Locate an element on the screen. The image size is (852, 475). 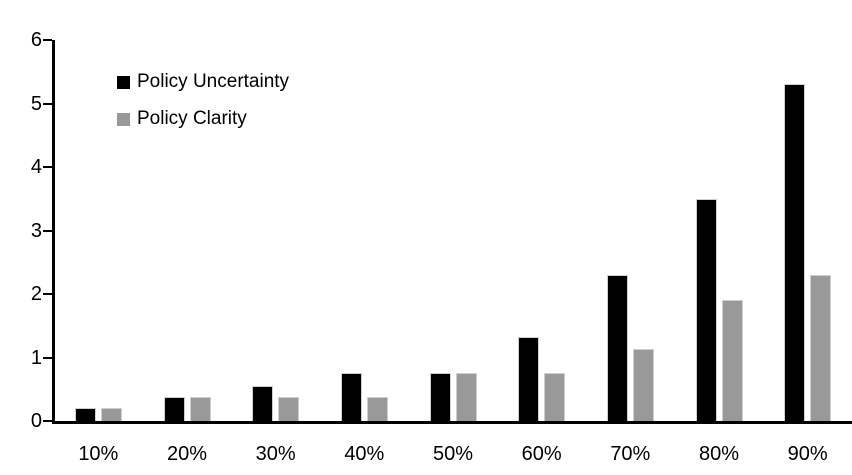
x-axis-line is located at coordinates (452, 422).